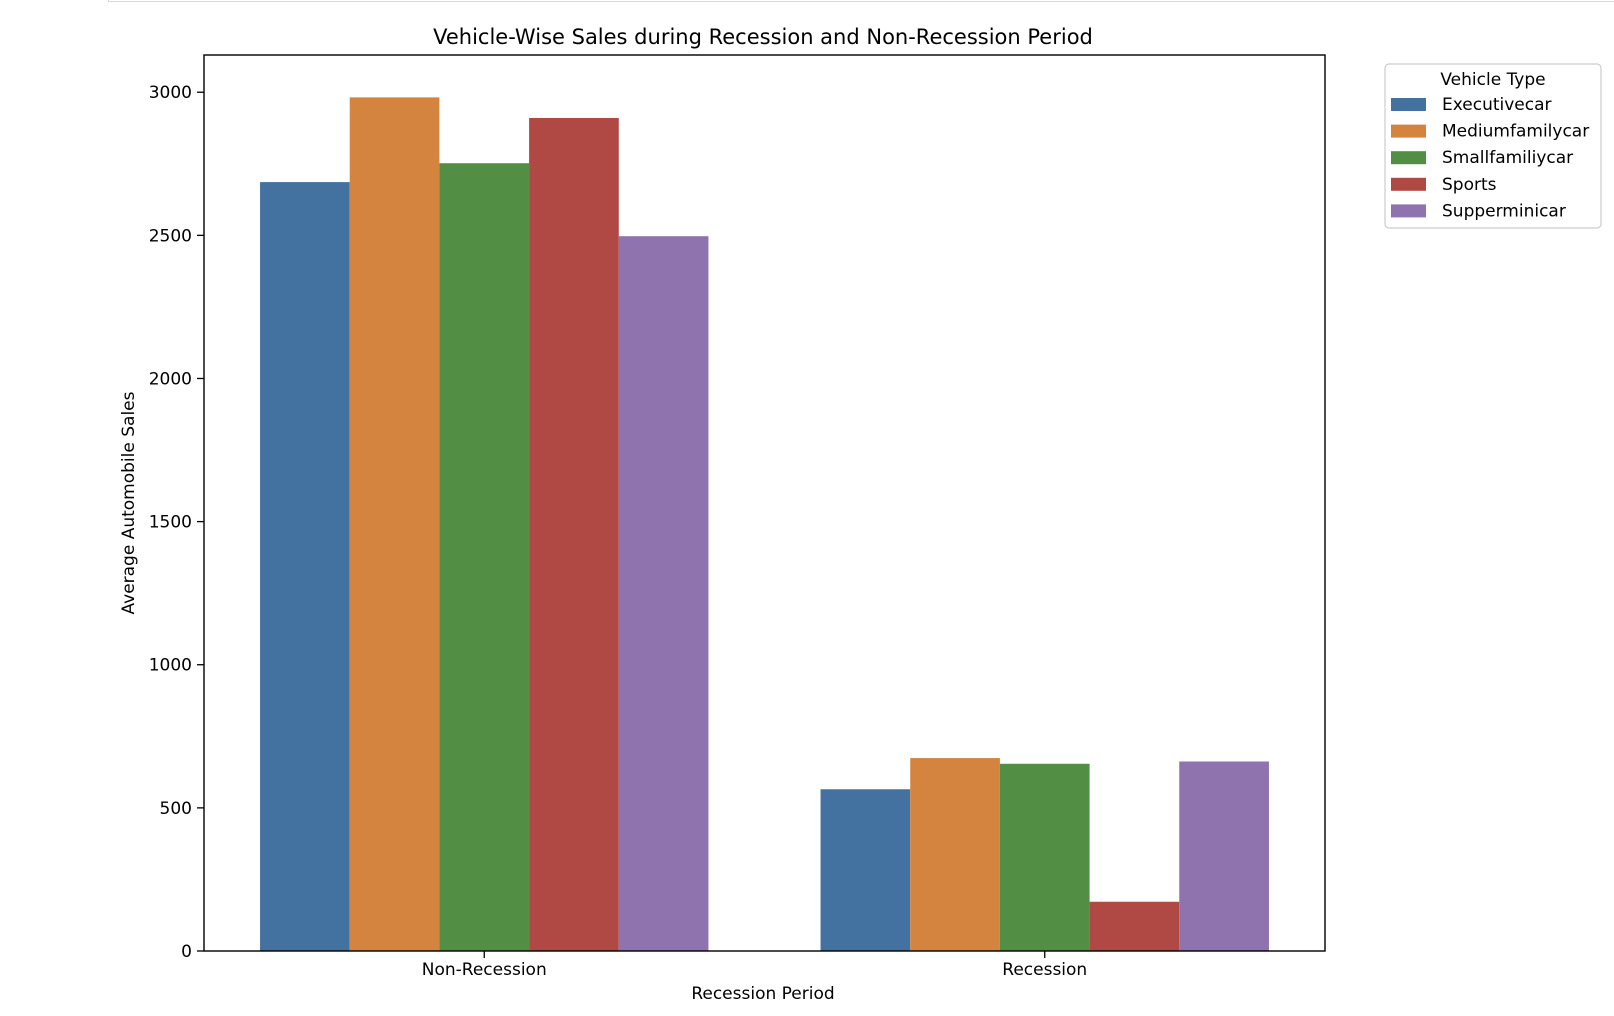 Image resolution: width=1614 pixels, height=1016 pixels. What do you see at coordinates (1408, 184) in the screenshot?
I see `legend-swatch-sports` at bounding box center [1408, 184].